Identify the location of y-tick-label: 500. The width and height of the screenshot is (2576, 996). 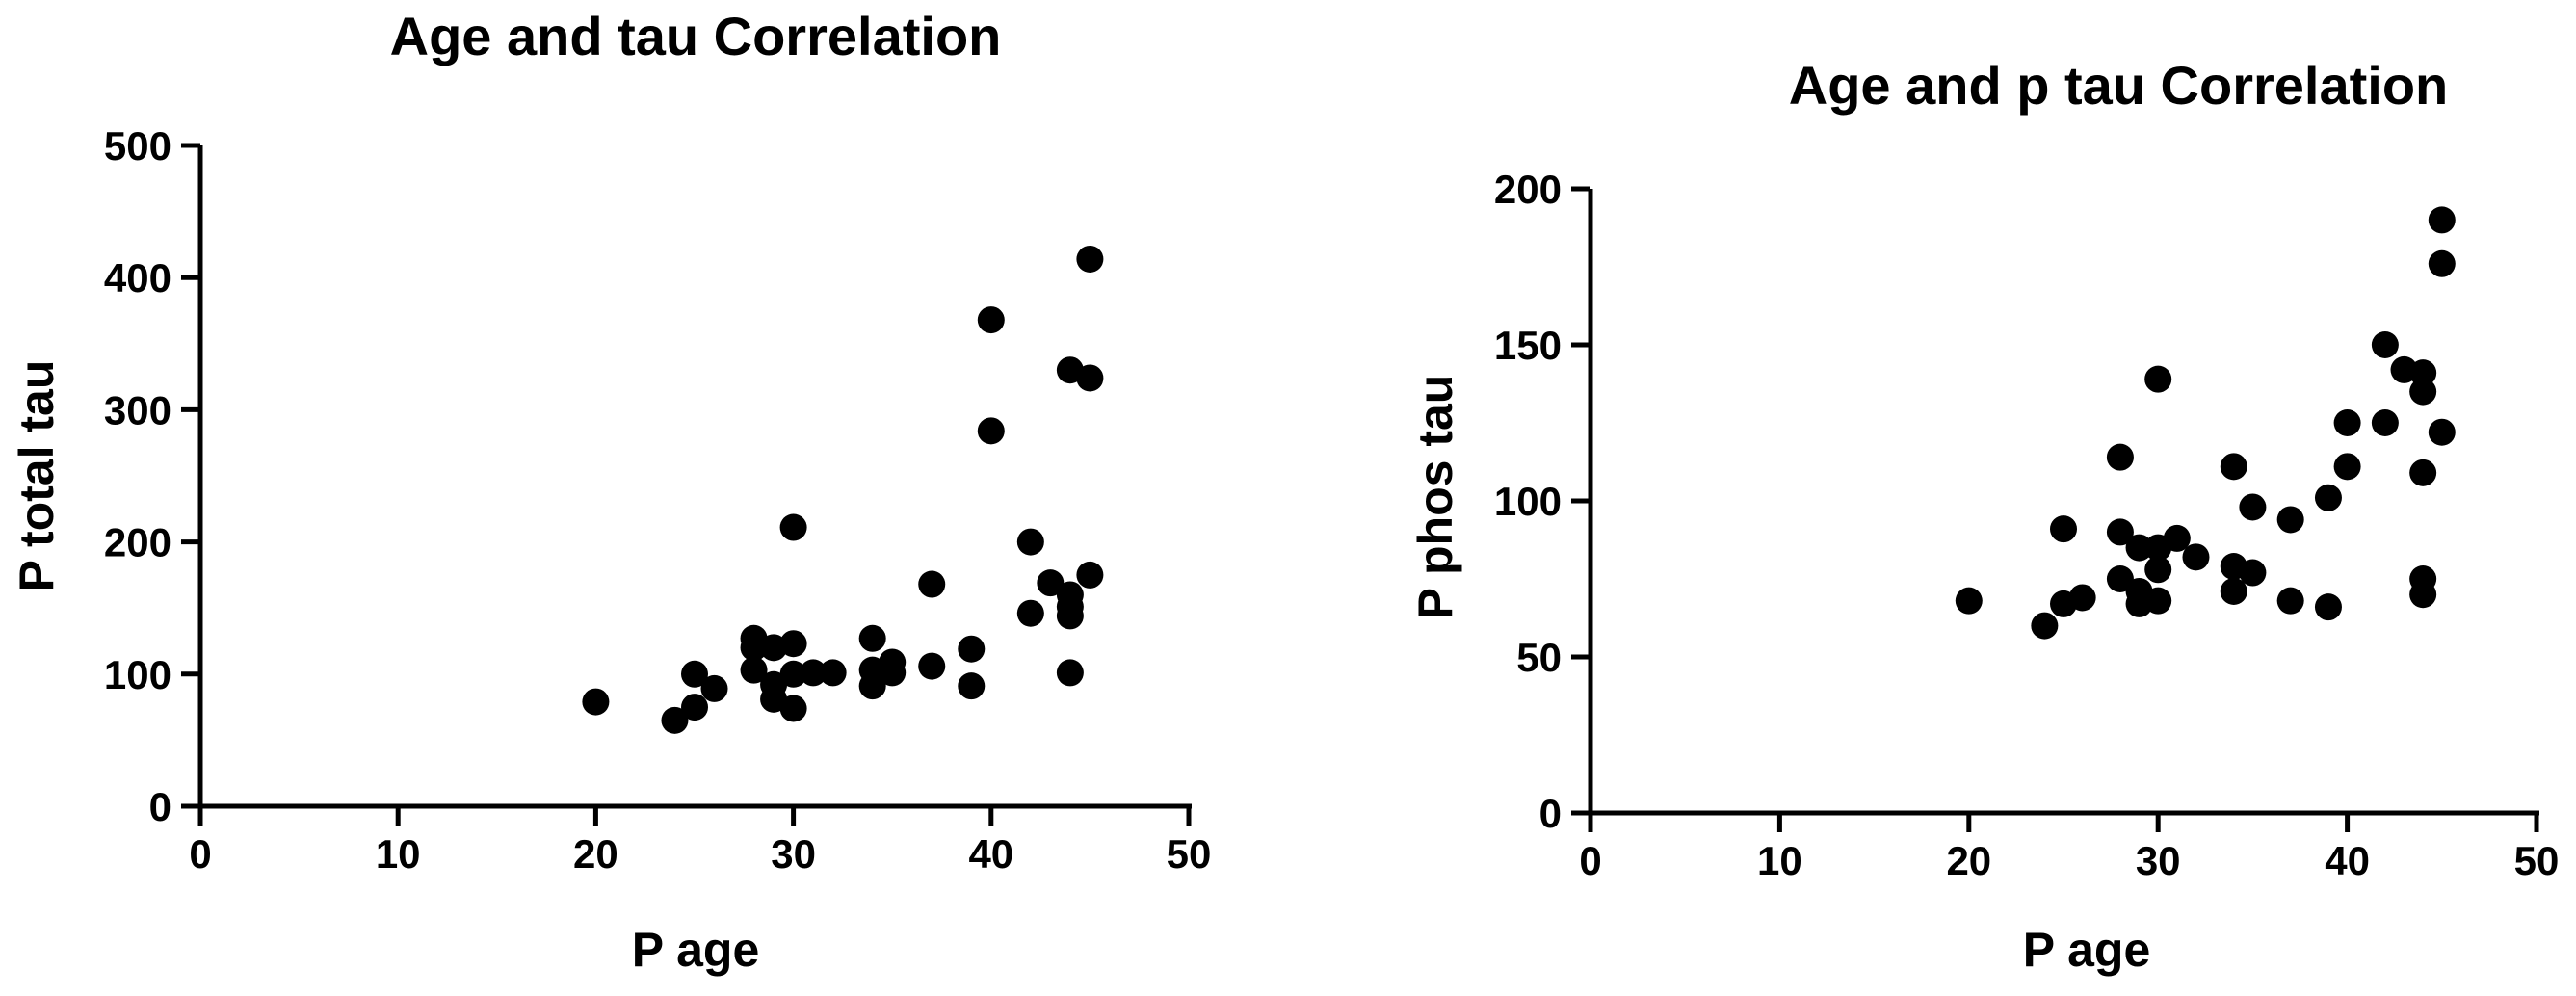
(137, 146).